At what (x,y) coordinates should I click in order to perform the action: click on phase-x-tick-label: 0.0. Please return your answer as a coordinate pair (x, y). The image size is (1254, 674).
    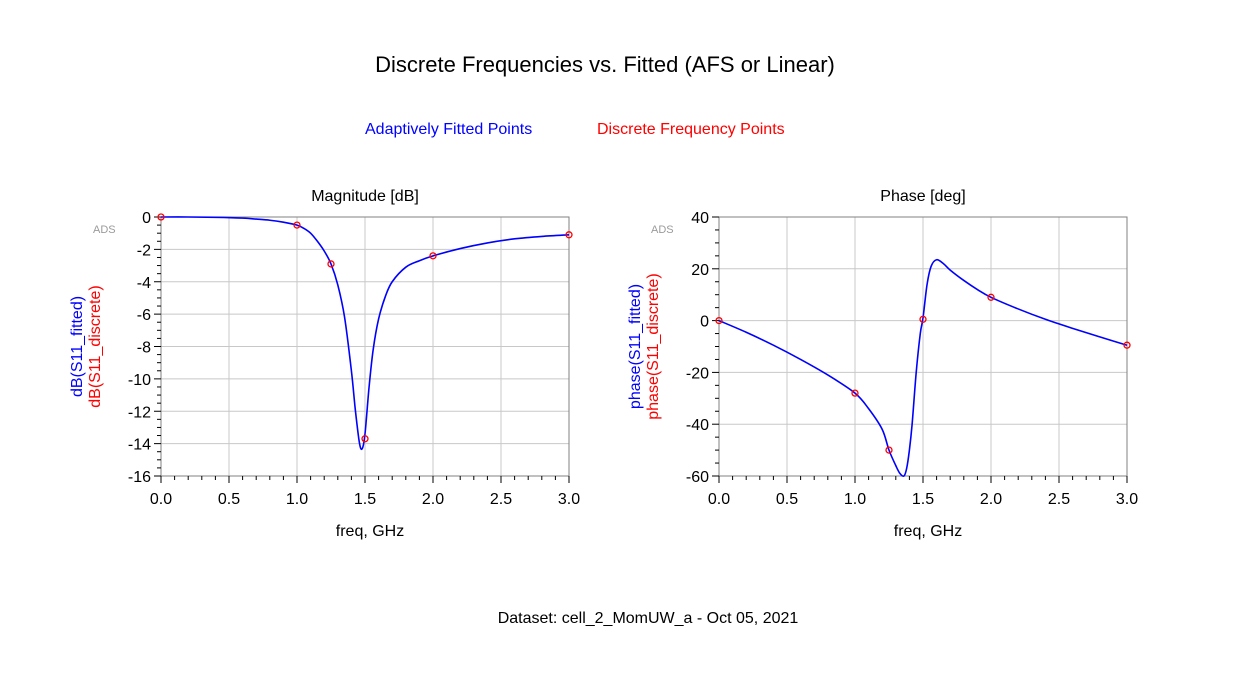
    Looking at the image, I should click on (719, 499).